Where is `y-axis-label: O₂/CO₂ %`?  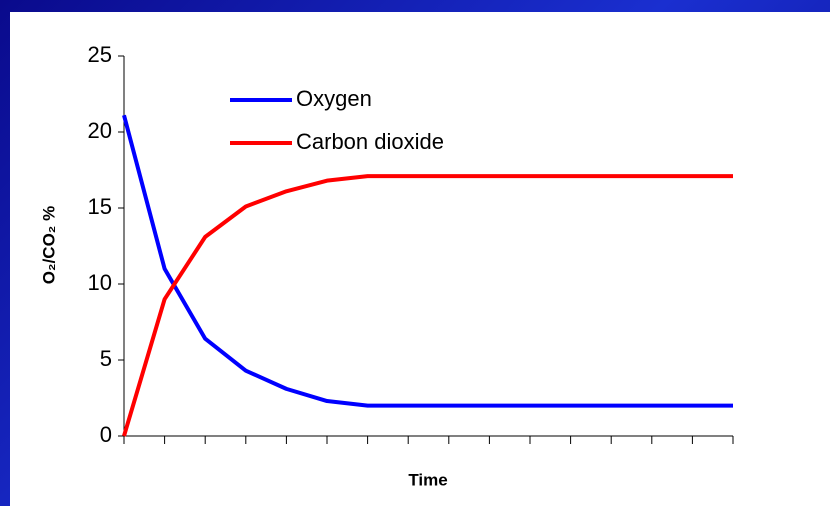
y-axis-label: O₂/CO₂ % is located at coordinates (48, 245).